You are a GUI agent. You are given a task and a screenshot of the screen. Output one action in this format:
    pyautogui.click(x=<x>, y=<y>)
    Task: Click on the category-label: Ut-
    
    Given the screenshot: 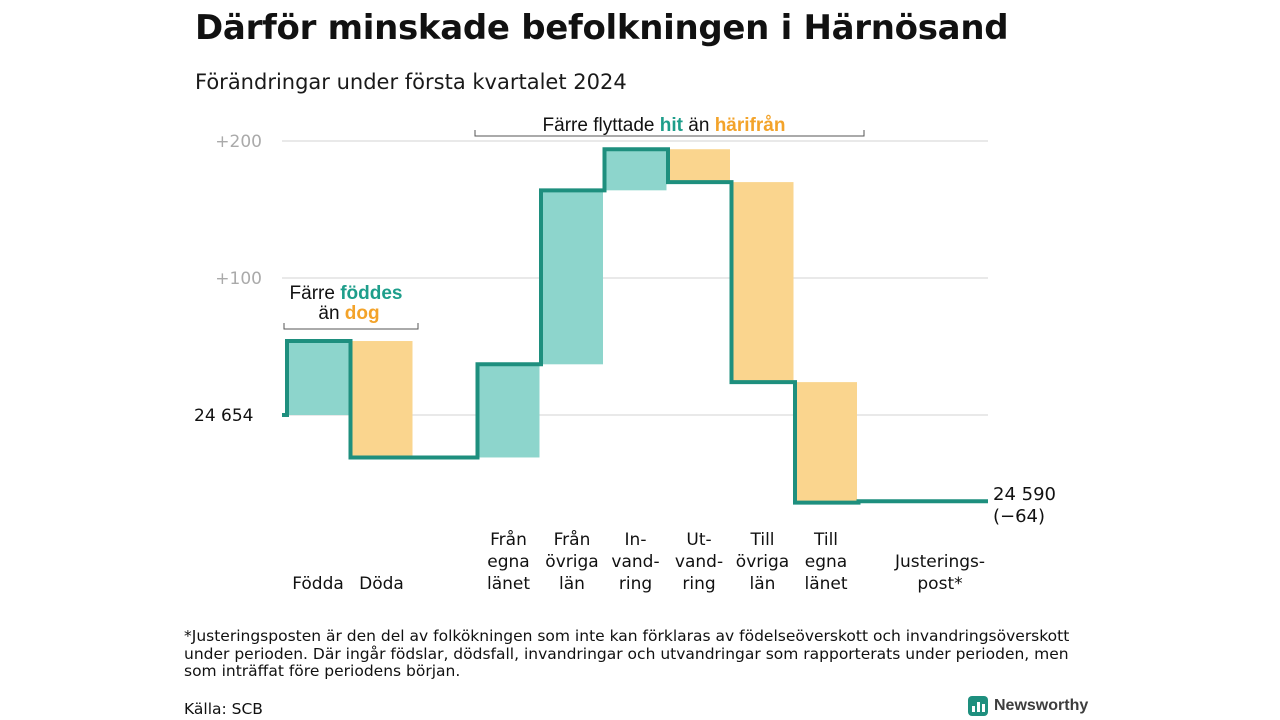 What is the action you would take?
    pyautogui.click(x=698, y=540)
    